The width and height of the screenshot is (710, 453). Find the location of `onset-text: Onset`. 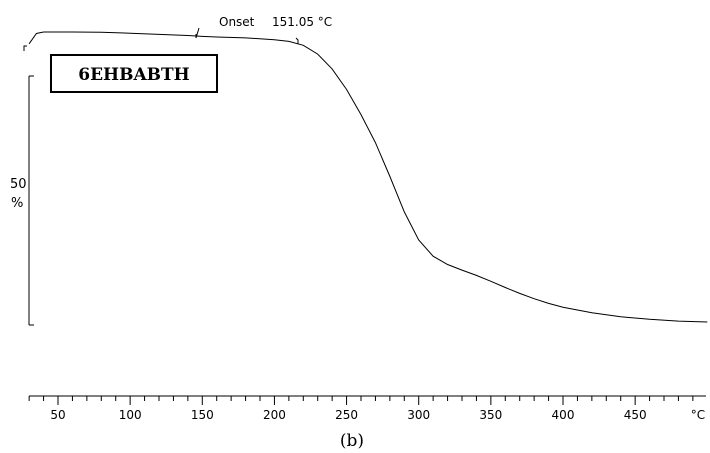

onset-text: Onset is located at coordinates (237, 22).